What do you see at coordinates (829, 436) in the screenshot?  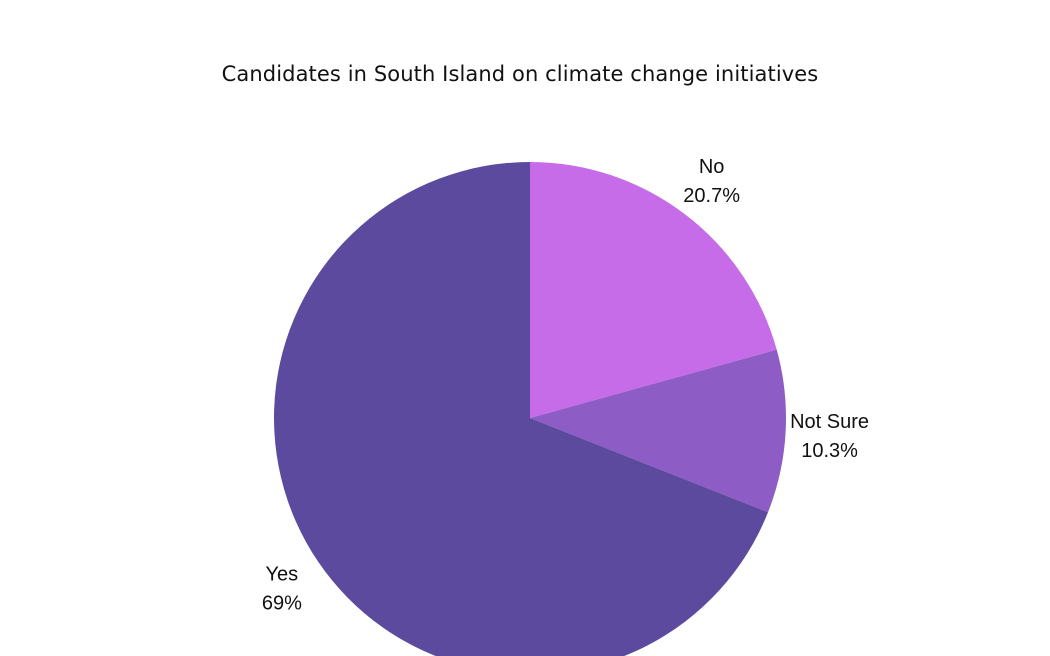 I see `pie-label-not-sure: Not Sure 10.3%` at bounding box center [829, 436].